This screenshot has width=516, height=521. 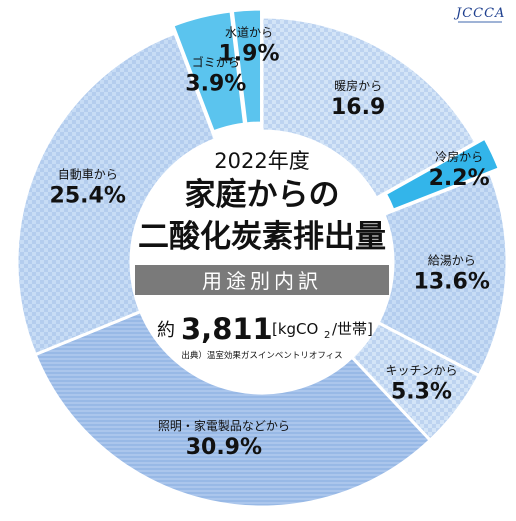 What do you see at coordinates (88, 195) in the screenshot?
I see `slice-value-label: 25.4%` at bounding box center [88, 195].